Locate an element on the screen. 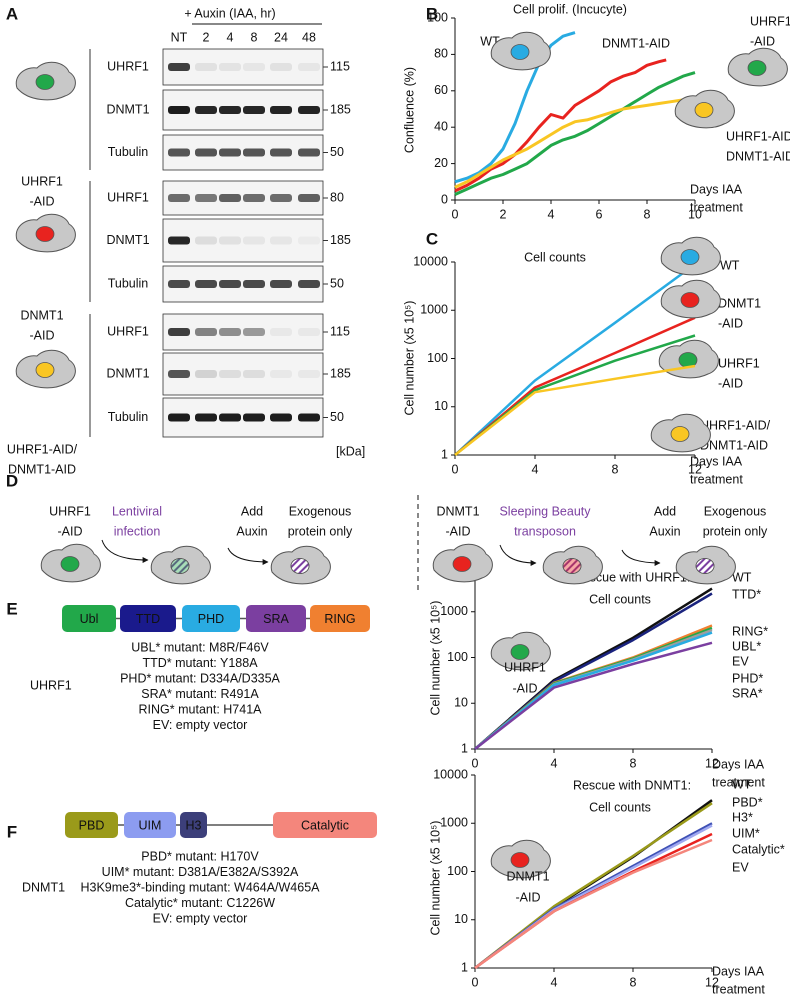 This screenshot has height=1000, width=790. size-label: 185 is located at coordinates (340, 373).